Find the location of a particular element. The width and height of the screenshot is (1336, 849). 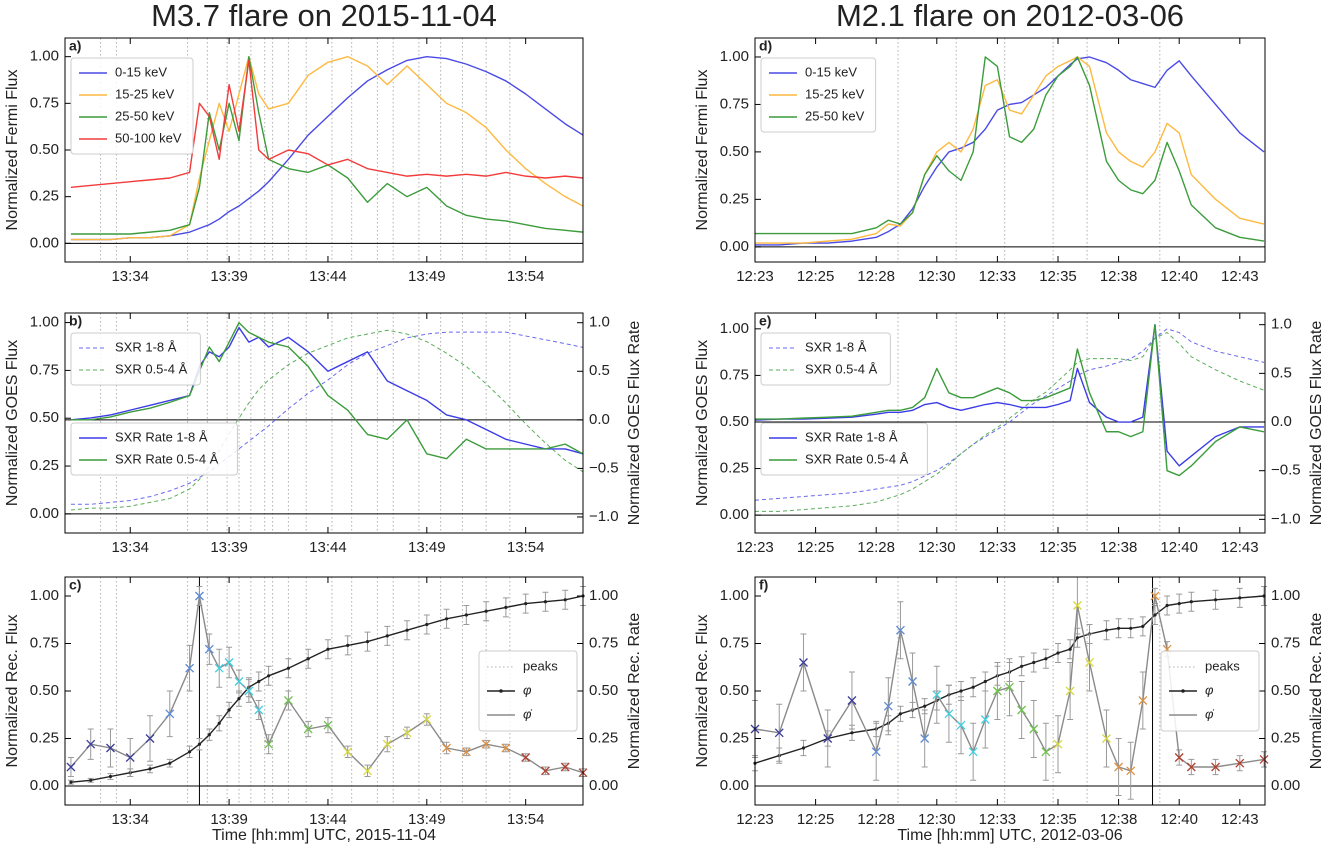

panel-label: a) is located at coordinates (75, 46).